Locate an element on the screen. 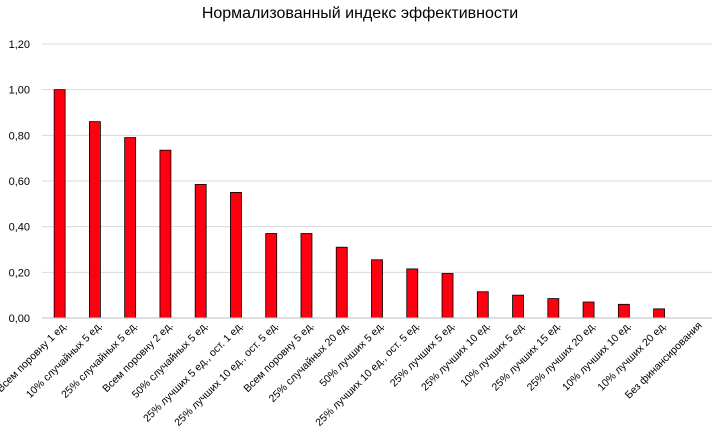 The image size is (720, 439). y-axis-ticks: 0,00 0,20 0,40 0,60 0,80 1,00 1,20 is located at coordinates (19, 182).